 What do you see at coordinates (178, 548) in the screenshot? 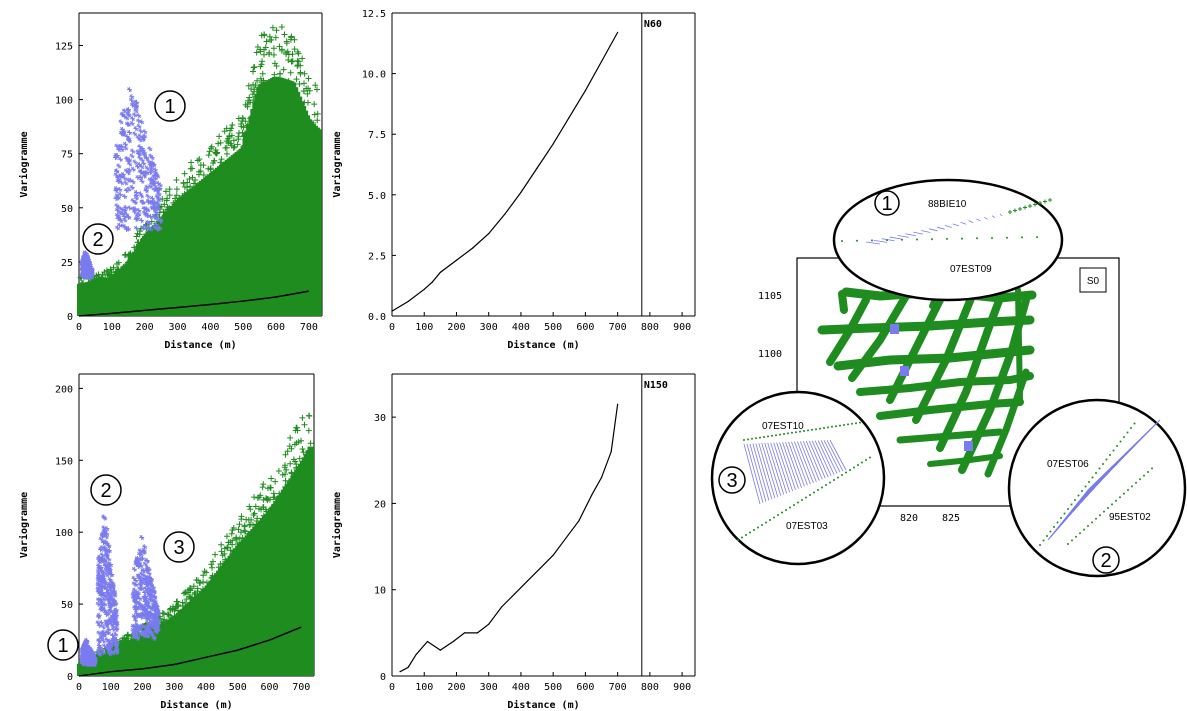
I see `annotation-number: 3` at bounding box center [178, 548].